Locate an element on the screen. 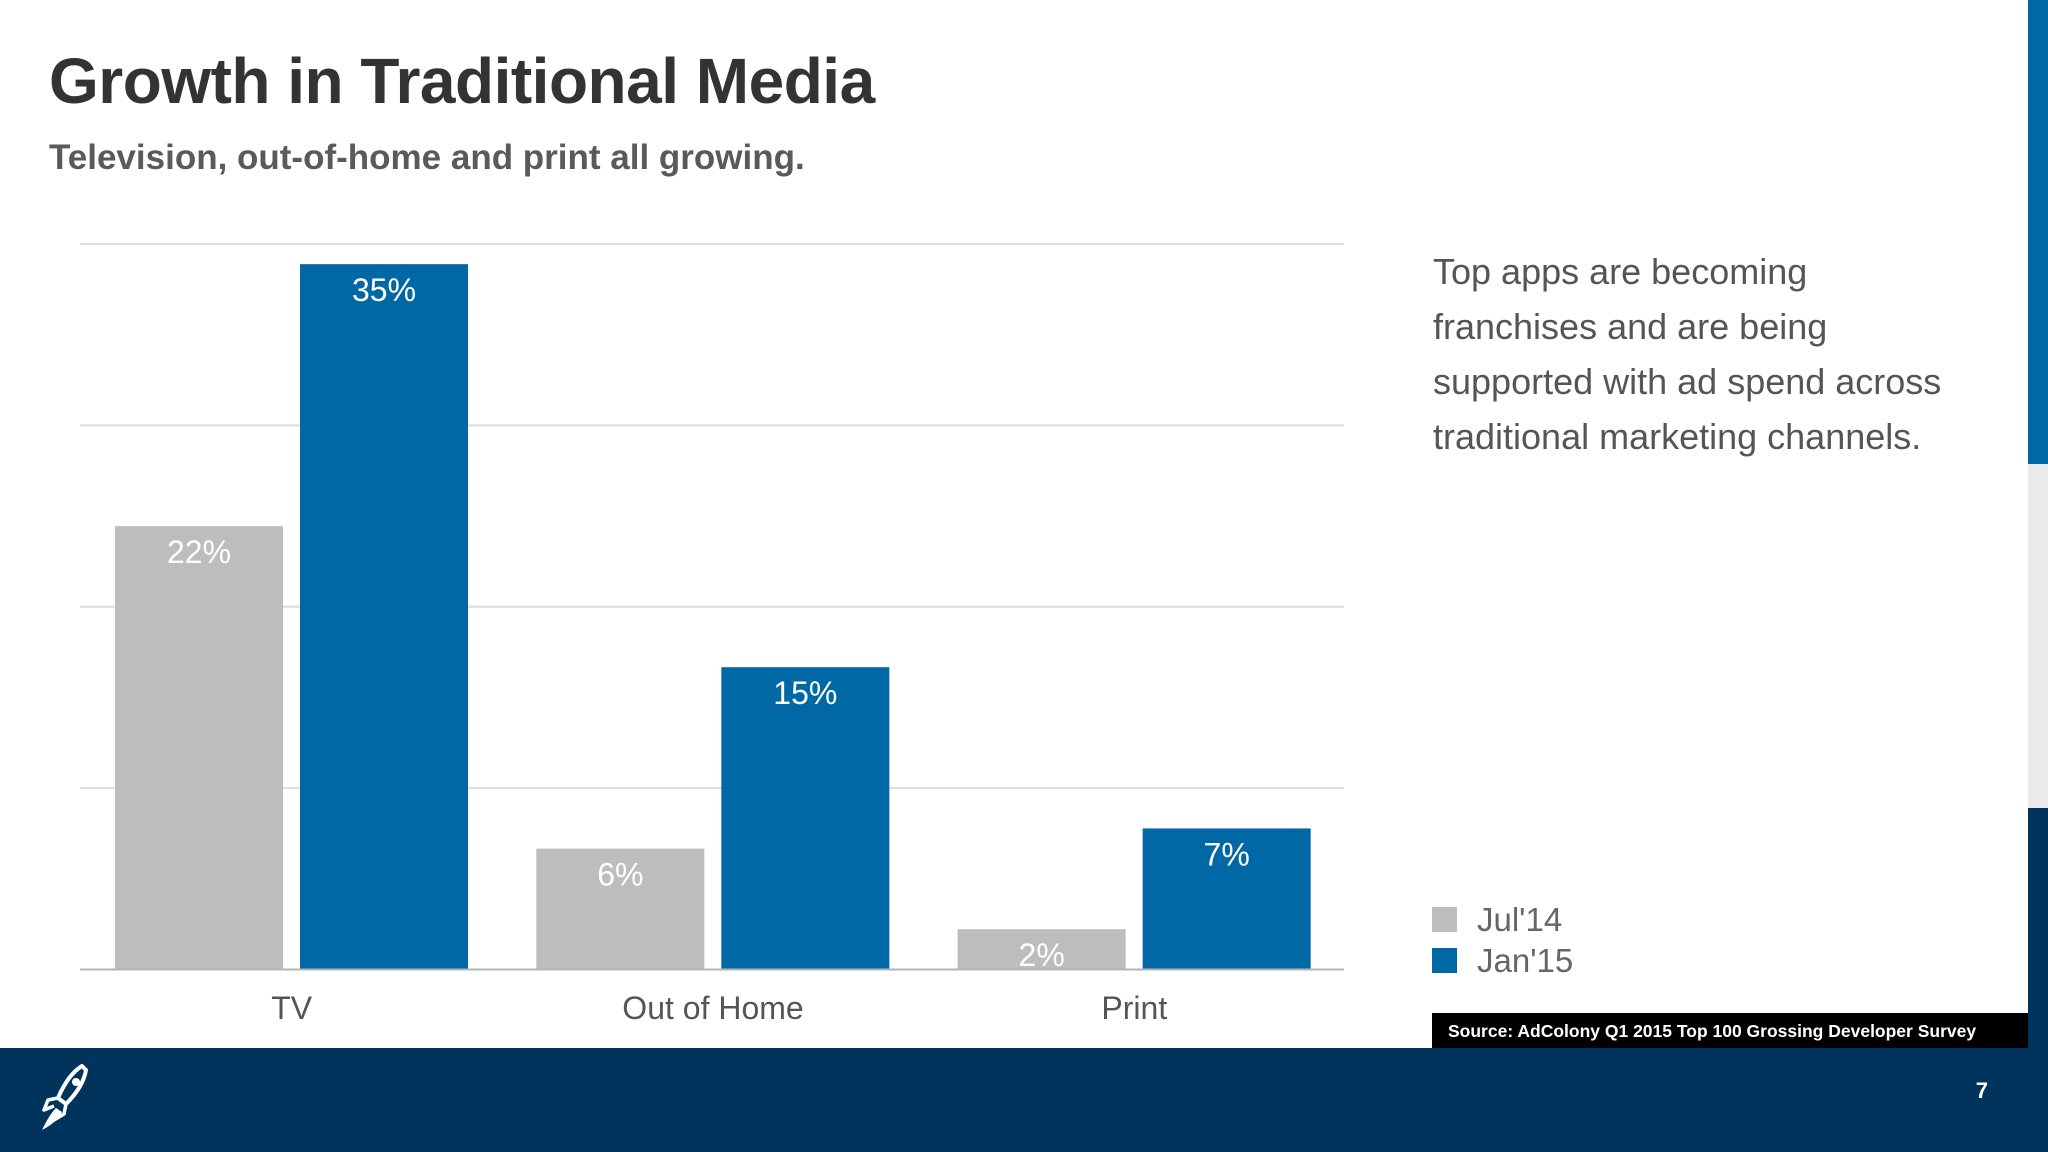  bar-value-label: 6% is located at coordinates (620, 875).